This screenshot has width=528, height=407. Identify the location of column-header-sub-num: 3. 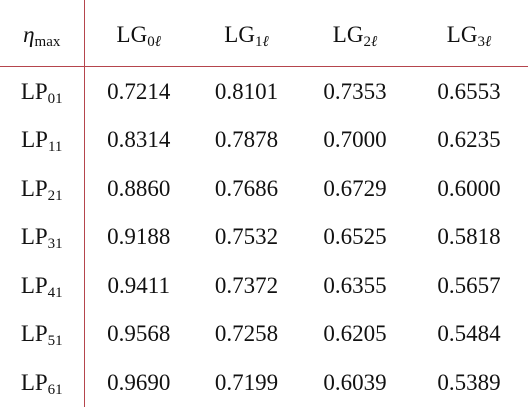
(481, 42).